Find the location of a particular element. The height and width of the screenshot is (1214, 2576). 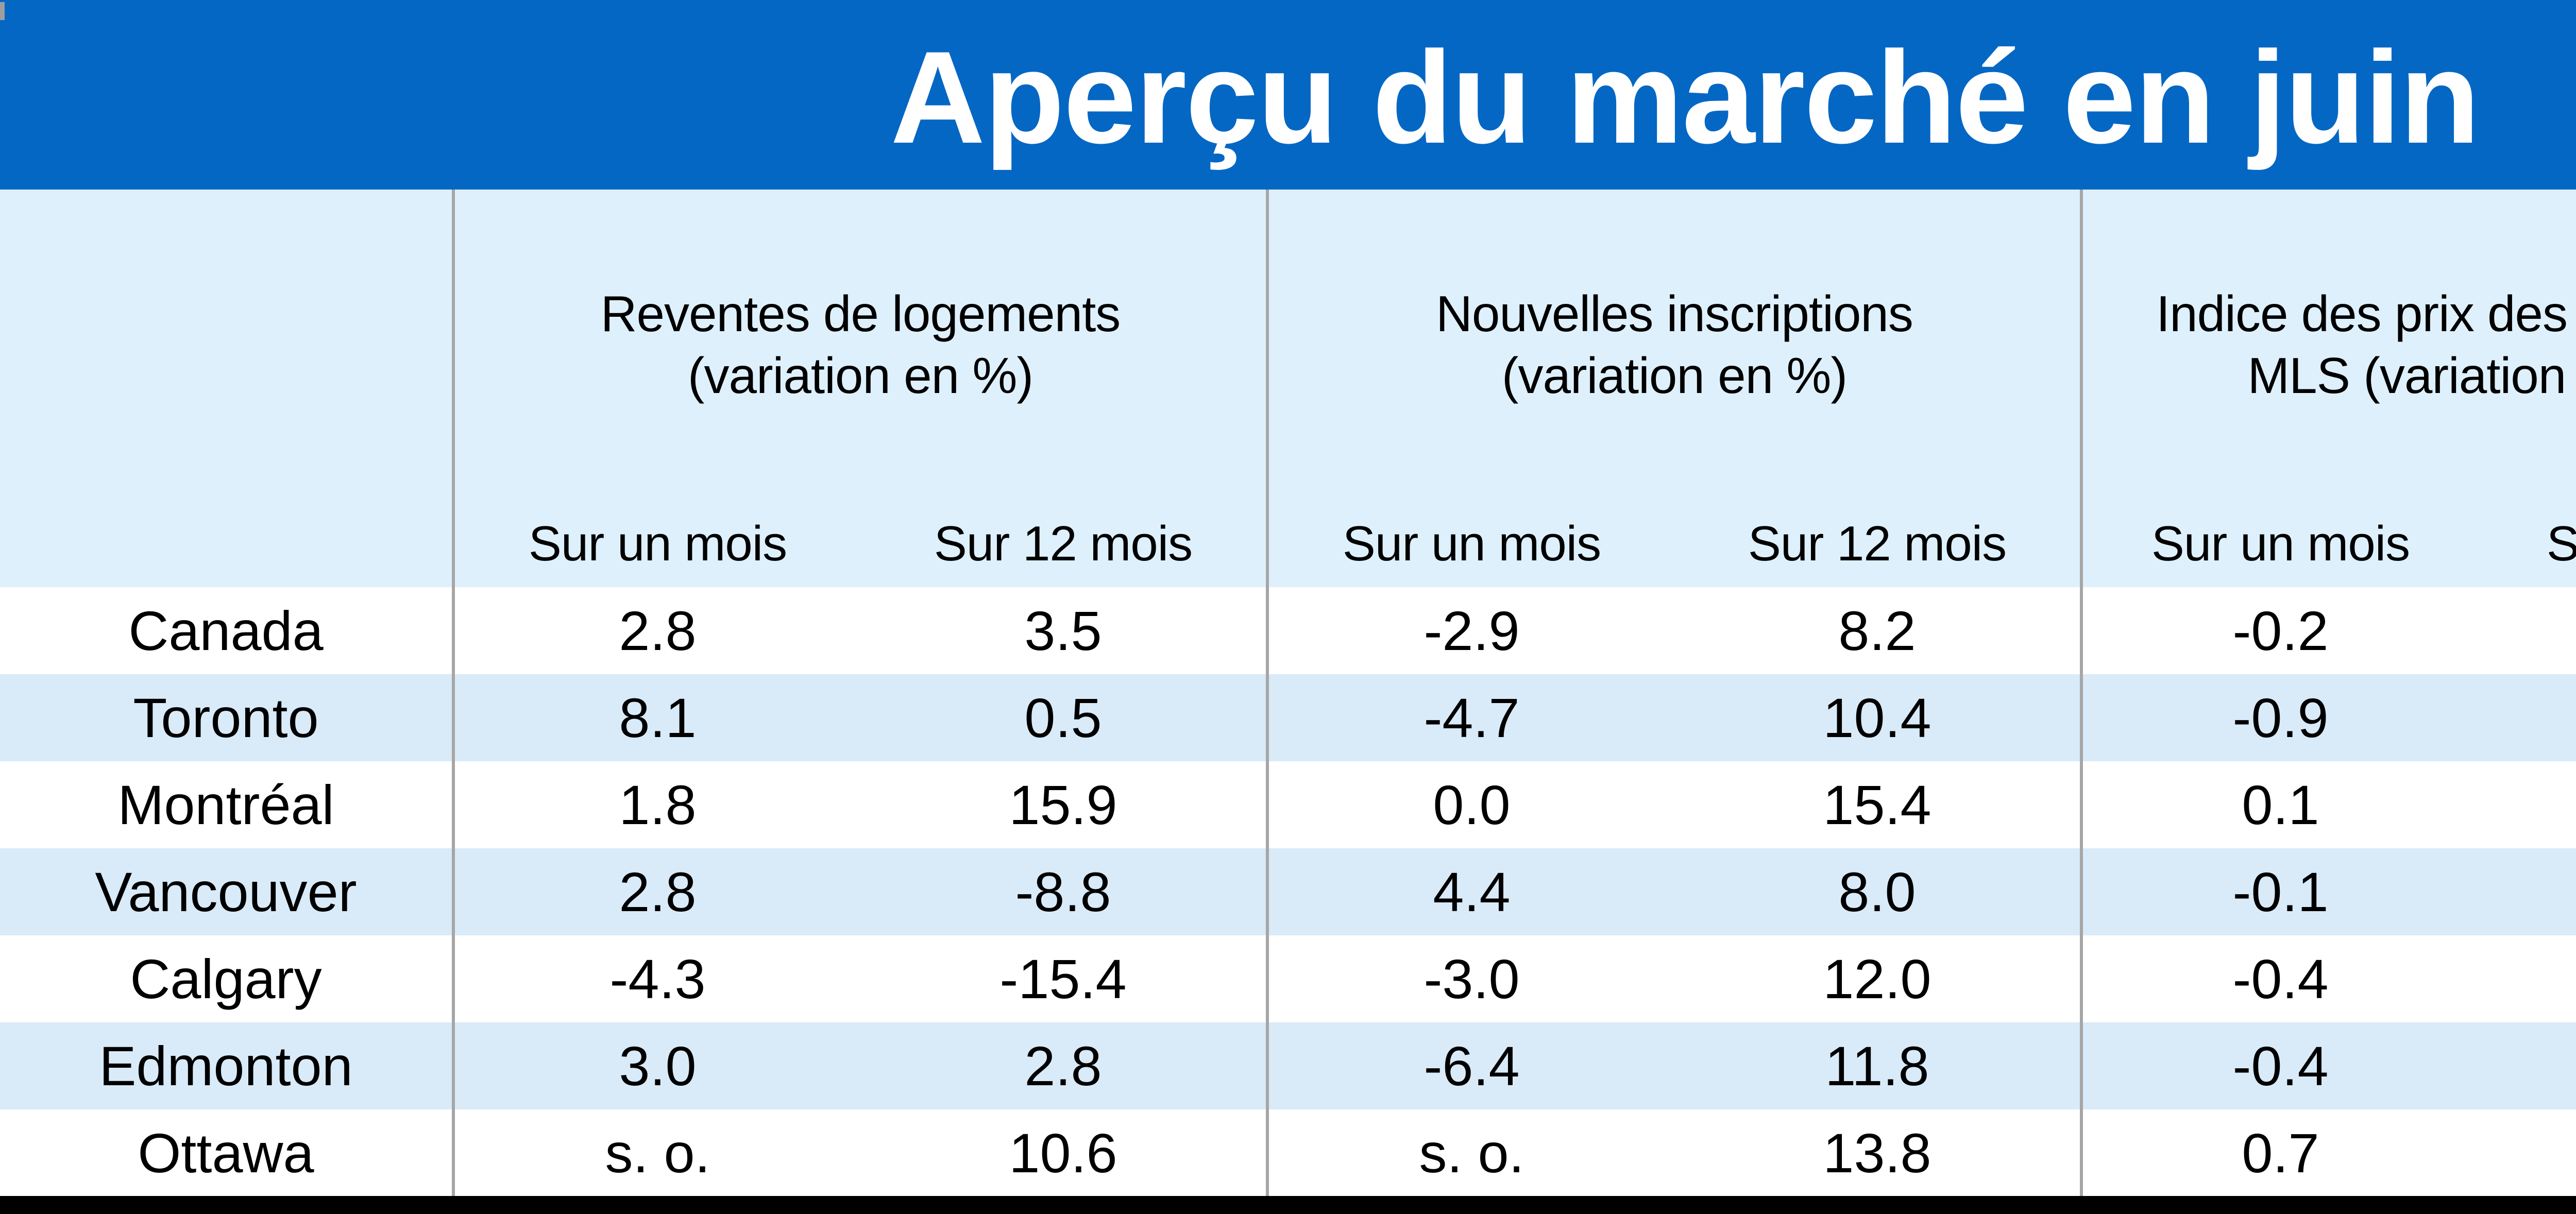

cell: -6.4 is located at coordinates (1470, 1065).